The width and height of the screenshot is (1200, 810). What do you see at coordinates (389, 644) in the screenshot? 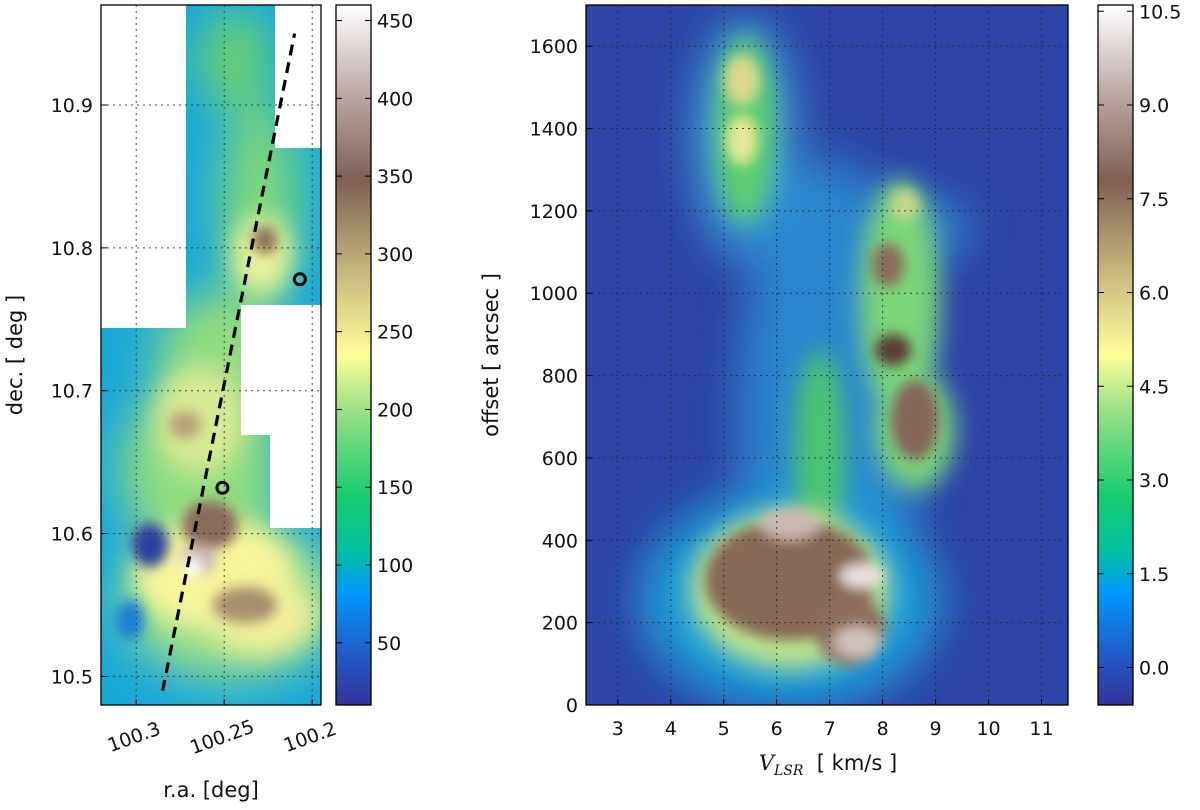
I see `map-colorbar-tick-label: 50` at bounding box center [389, 644].